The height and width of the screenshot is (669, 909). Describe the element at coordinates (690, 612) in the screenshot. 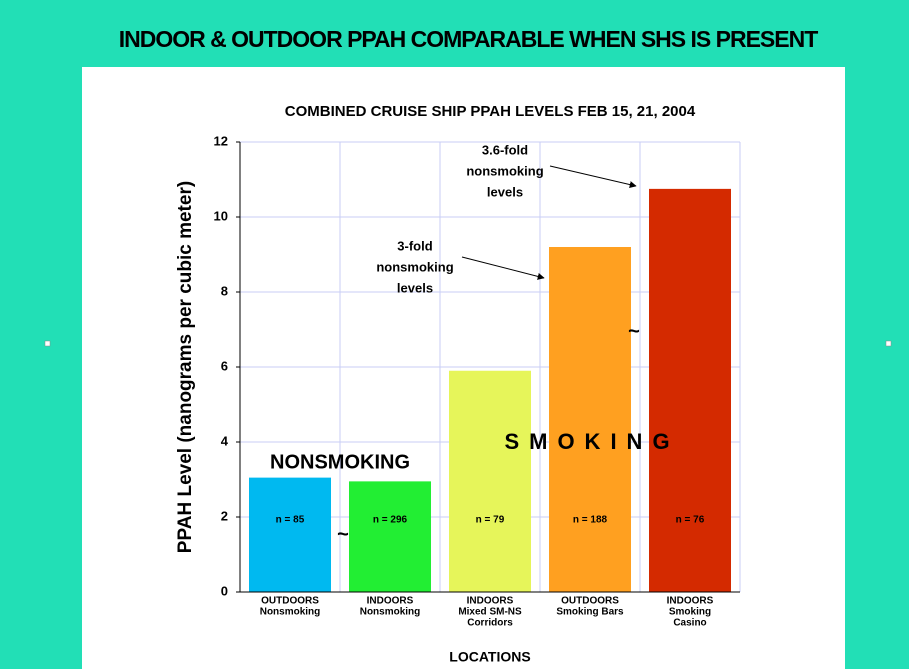

I see `x-tick-label: Smoking` at that location.